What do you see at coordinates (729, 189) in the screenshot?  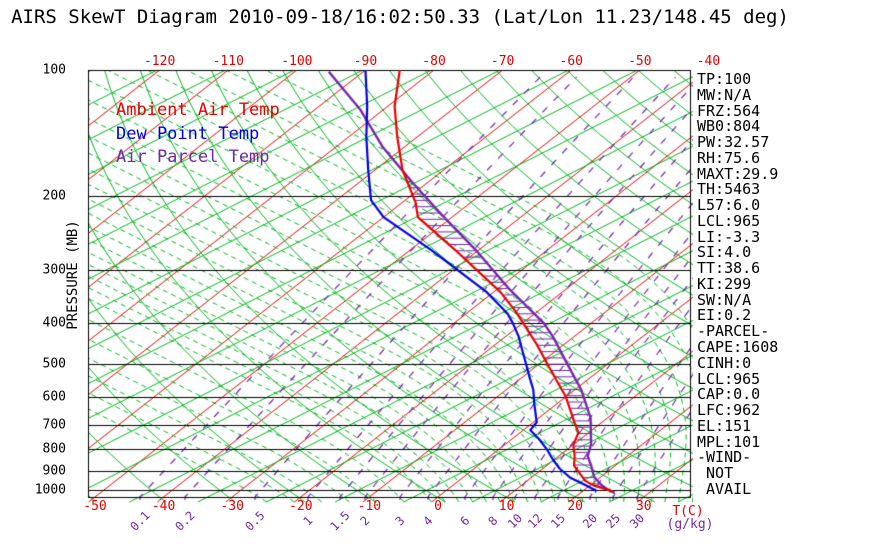 I see `stat-line: TH:5463` at bounding box center [729, 189].